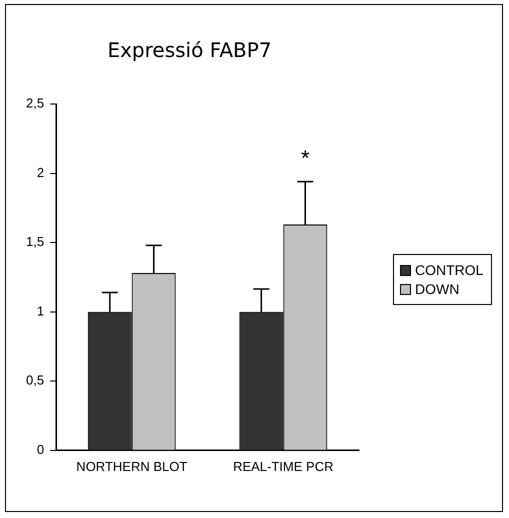 The image size is (509, 518). Describe the element at coordinates (449, 270) in the screenshot. I see `legend-label: CONTROL` at that location.